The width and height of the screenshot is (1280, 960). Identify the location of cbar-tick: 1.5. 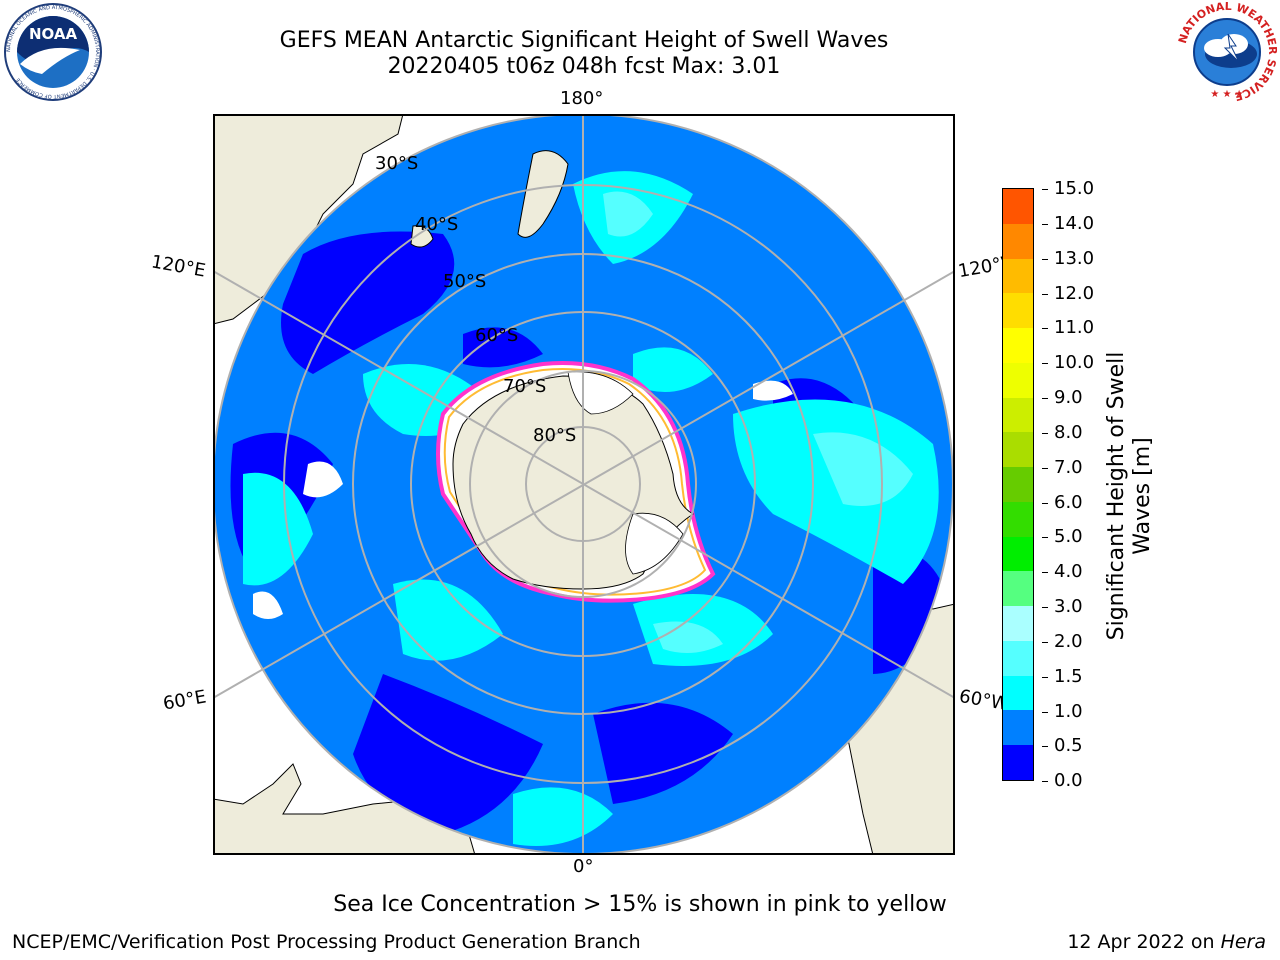
(1062, 676).